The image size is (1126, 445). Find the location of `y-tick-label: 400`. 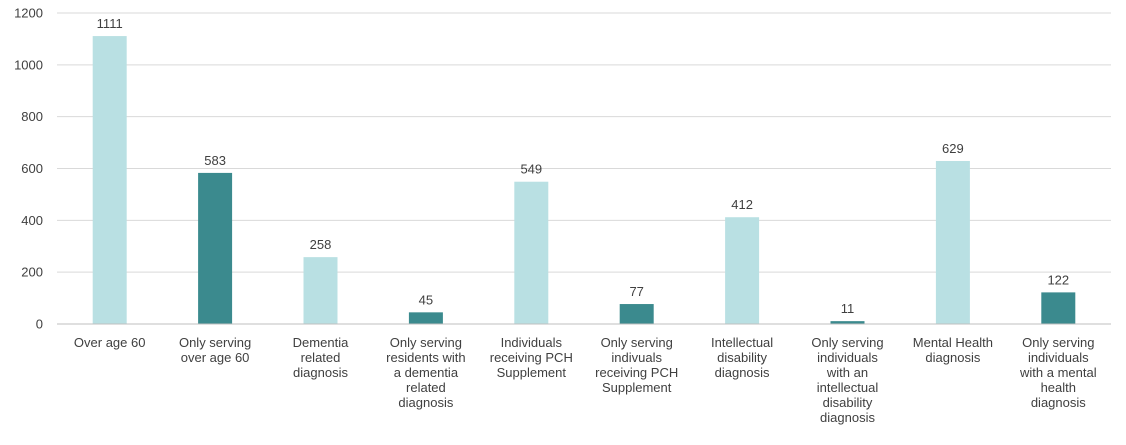

y-tick-label: 400 is located at coordinates (32, 220).